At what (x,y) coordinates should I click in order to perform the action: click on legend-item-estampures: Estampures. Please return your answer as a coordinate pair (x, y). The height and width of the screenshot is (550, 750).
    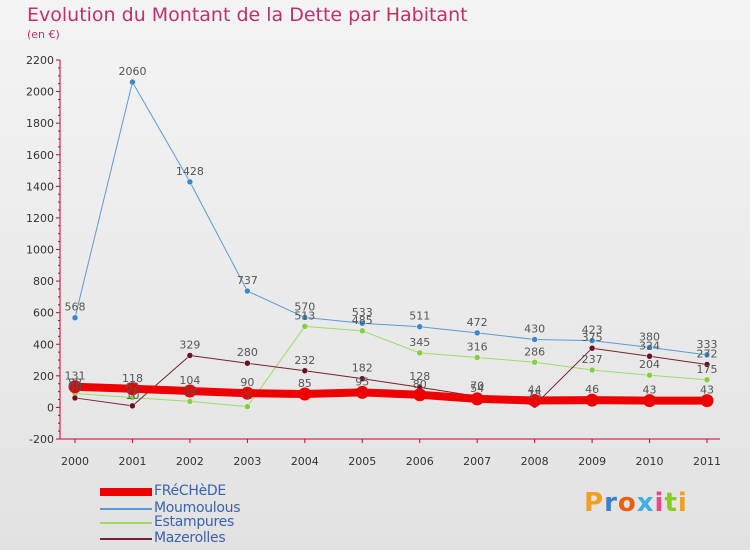
    Looking at the image, I should click on (230, 522).